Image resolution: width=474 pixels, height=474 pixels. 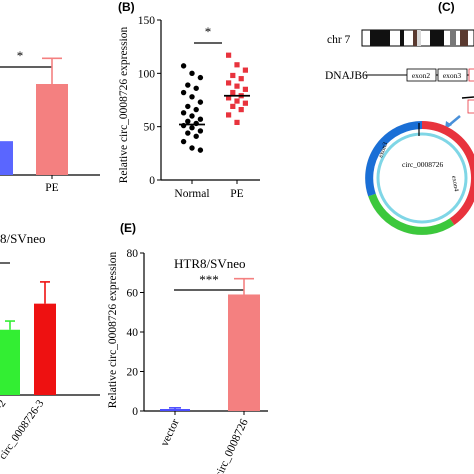 I want to click on panel-e-y-tick-label: 60, so click(x=133, y=294).